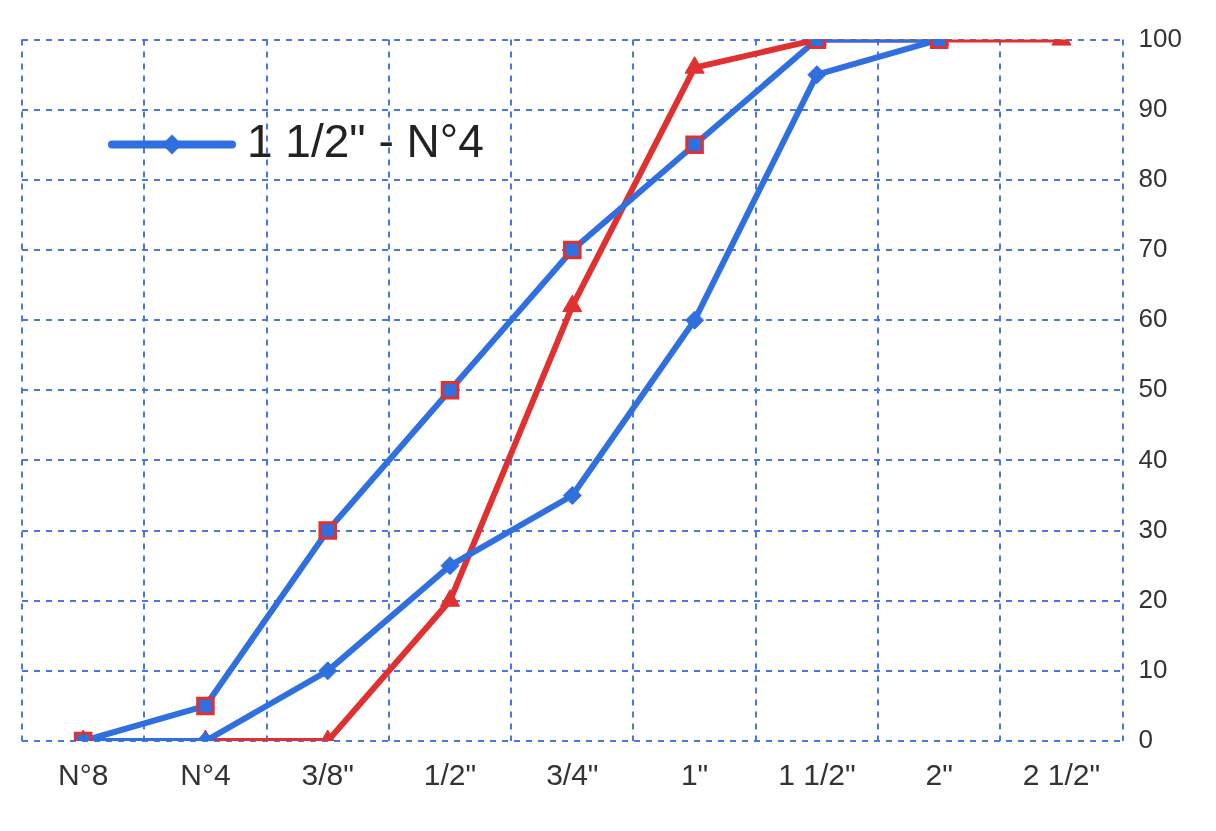 This screenshot has height=831, width=1216. I want to click on y-tick-label: 40, so click(1153, 458).